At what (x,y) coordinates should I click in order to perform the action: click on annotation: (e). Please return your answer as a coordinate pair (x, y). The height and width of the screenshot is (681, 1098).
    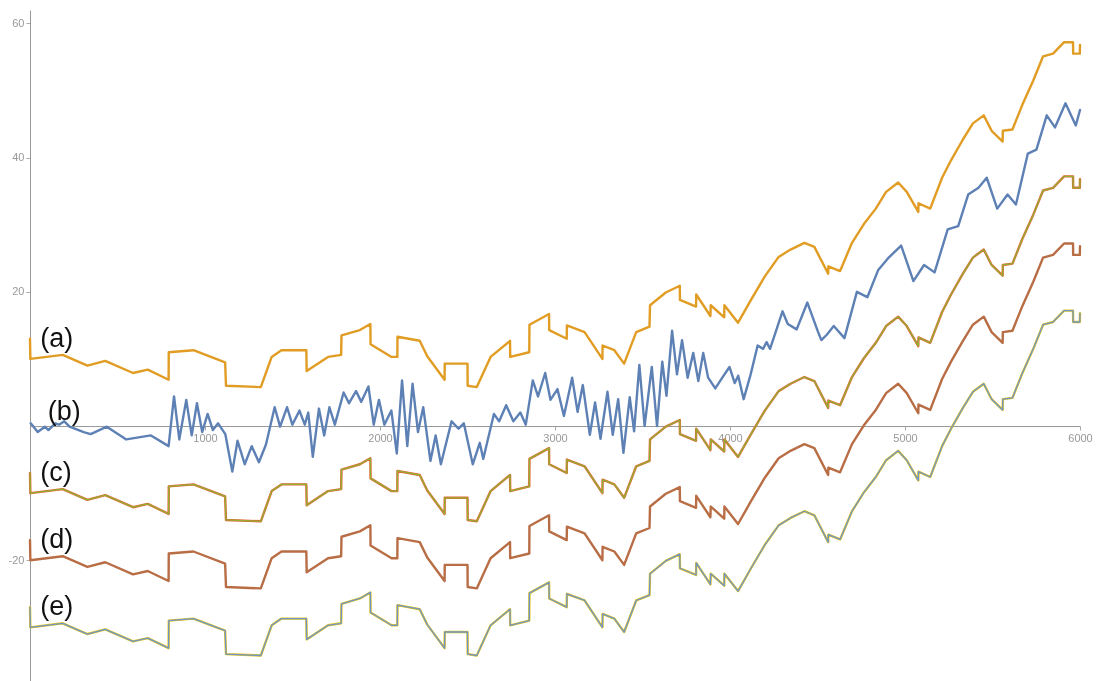
    Looking at the image, I should click on (57, 606).